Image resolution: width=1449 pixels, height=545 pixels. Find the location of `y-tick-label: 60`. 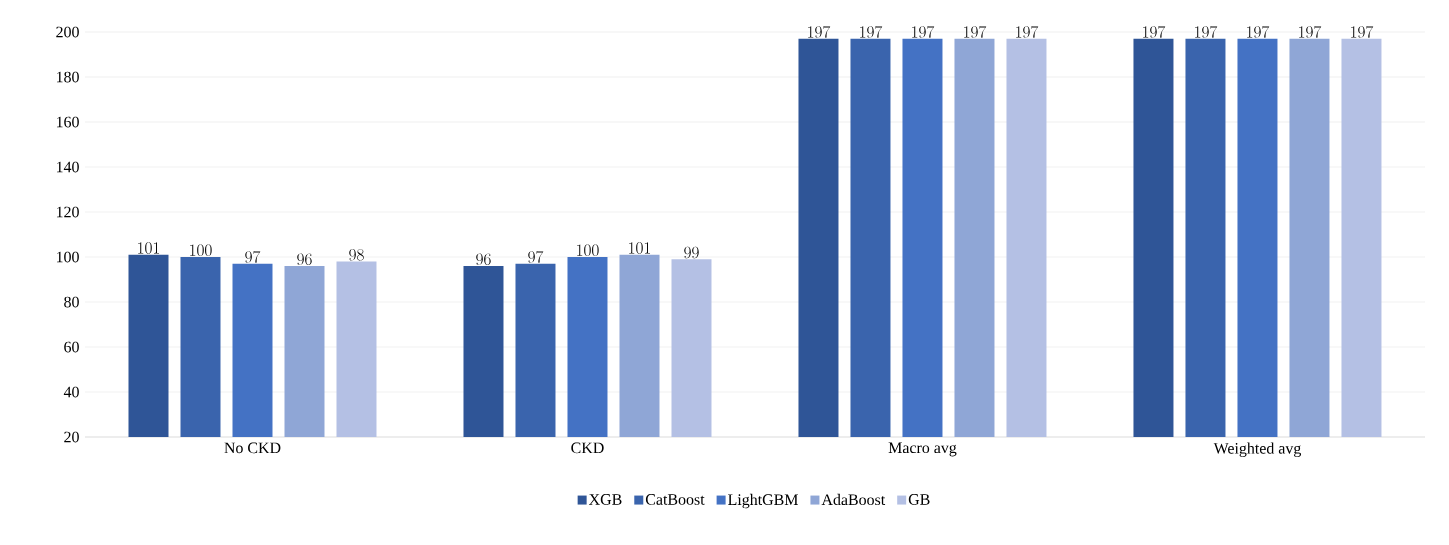

y-tick-label: 60 is located at coordinates (71, 347).